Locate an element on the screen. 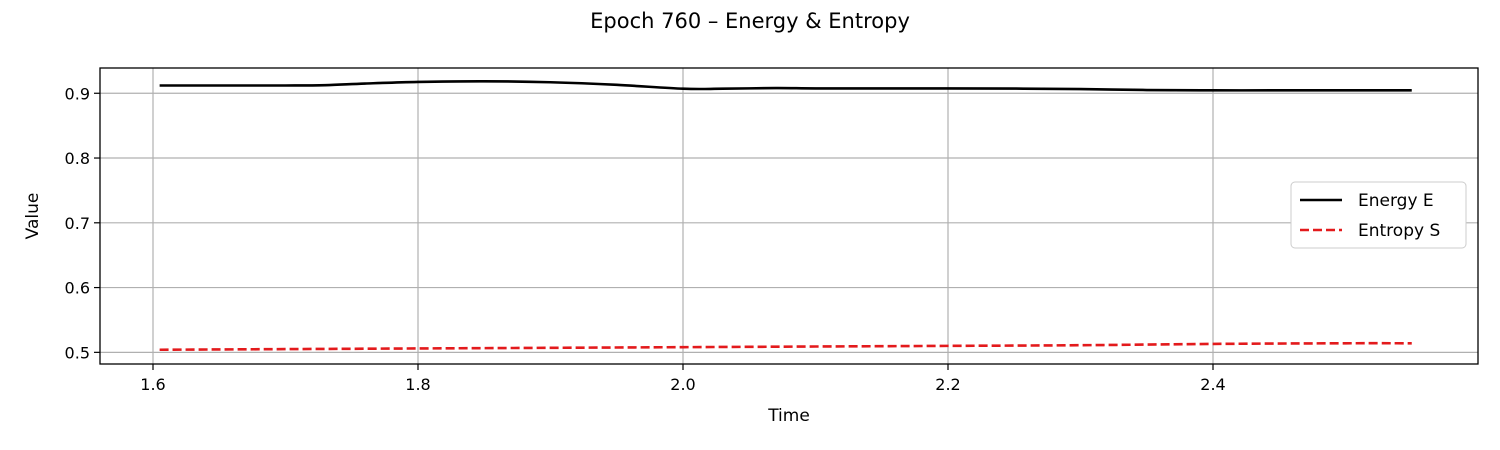 The image size is (1500, 450). x-tick-label: 1.8 is located at coordinates (417, 384).